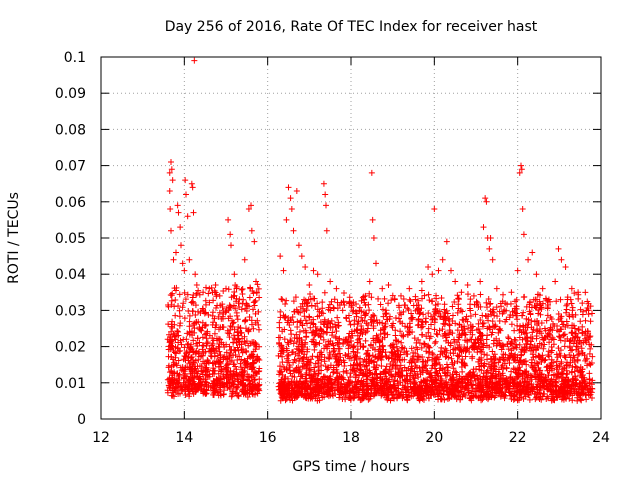 The image size is (640, 480). Describe the element at coordinates (14, 238) in the screenshot. I see `y-axis-label: ROTI / TECUs` at that location.